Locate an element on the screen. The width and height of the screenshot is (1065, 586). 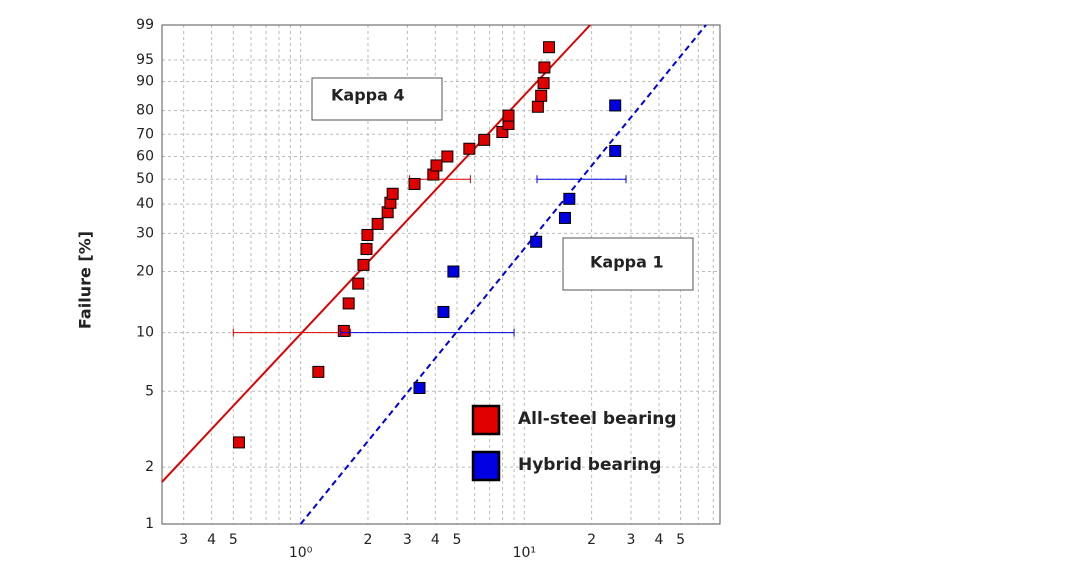
annotation: Kappa 1 is located at coordinates (627, 262).